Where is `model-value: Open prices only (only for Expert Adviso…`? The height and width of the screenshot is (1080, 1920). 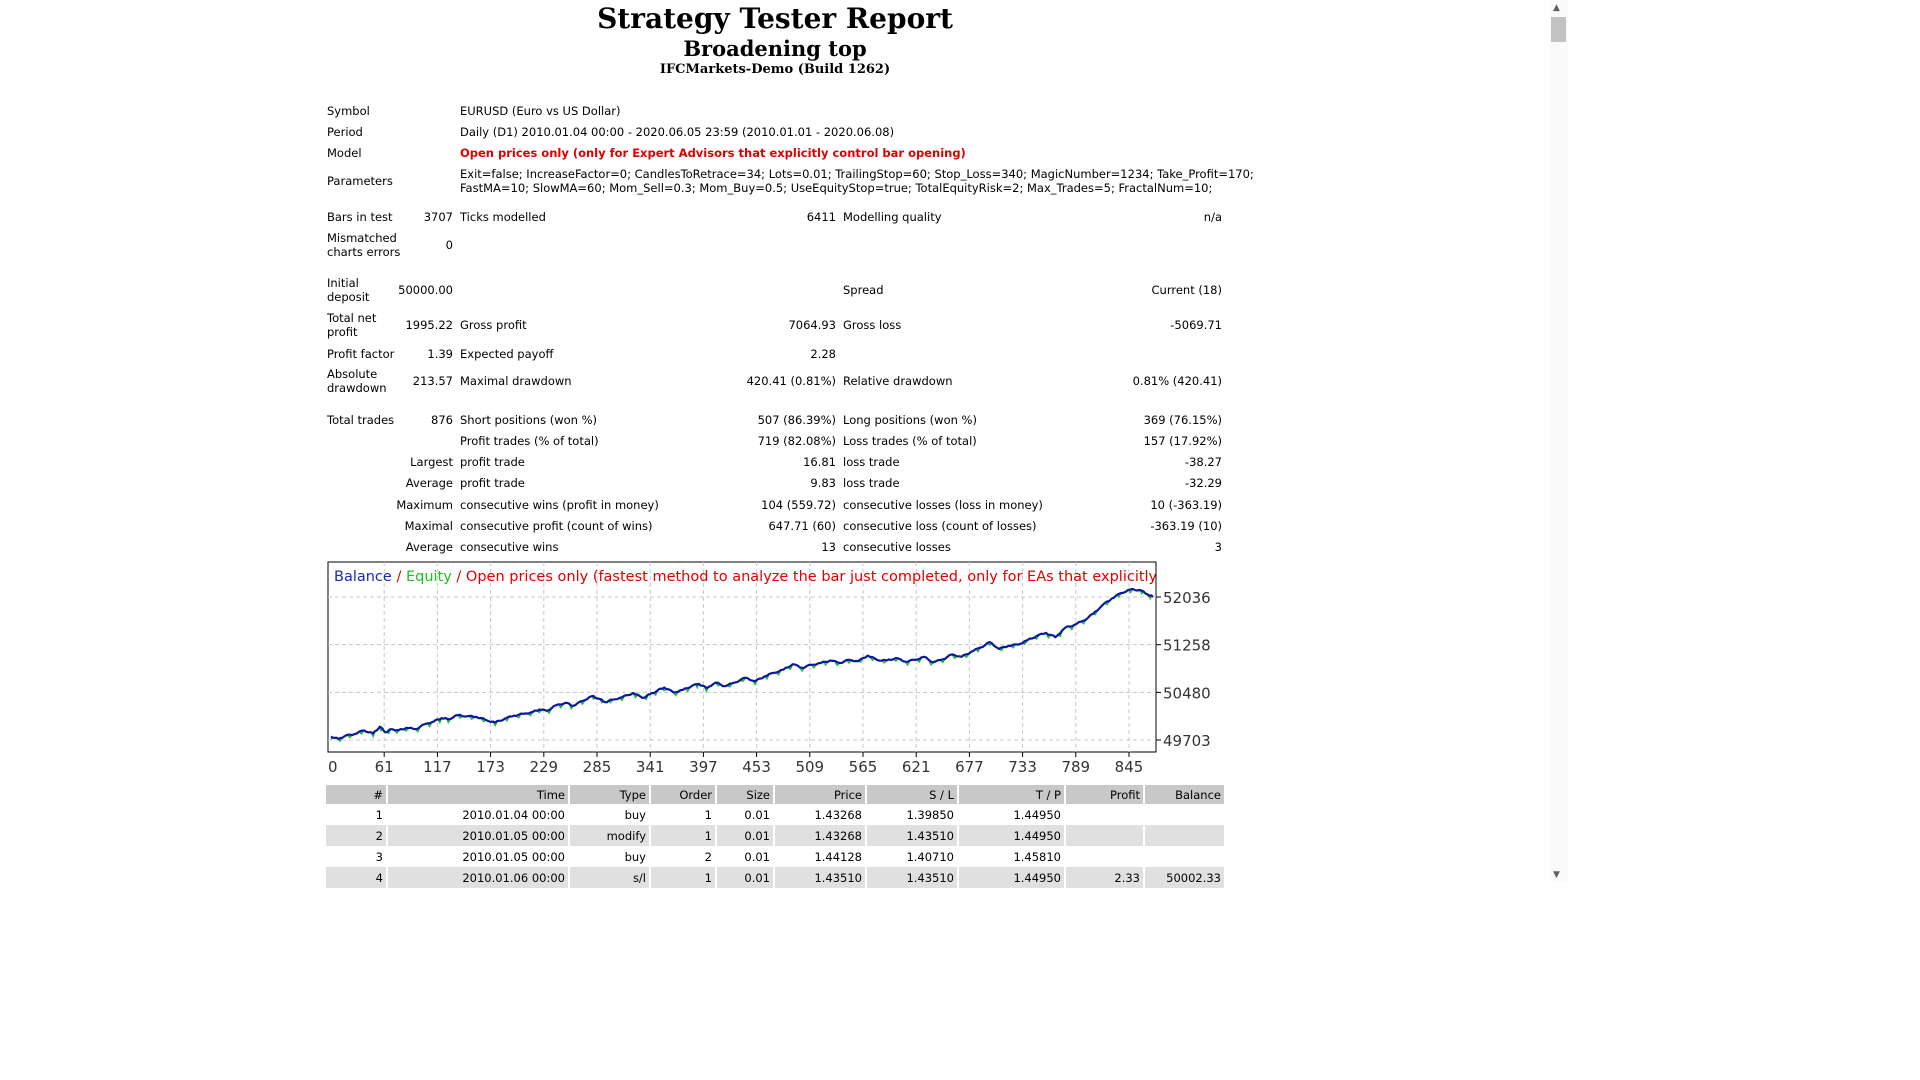
model-value: Open prices only (only for Expert Adviso… is located at coordinates (713, 153).